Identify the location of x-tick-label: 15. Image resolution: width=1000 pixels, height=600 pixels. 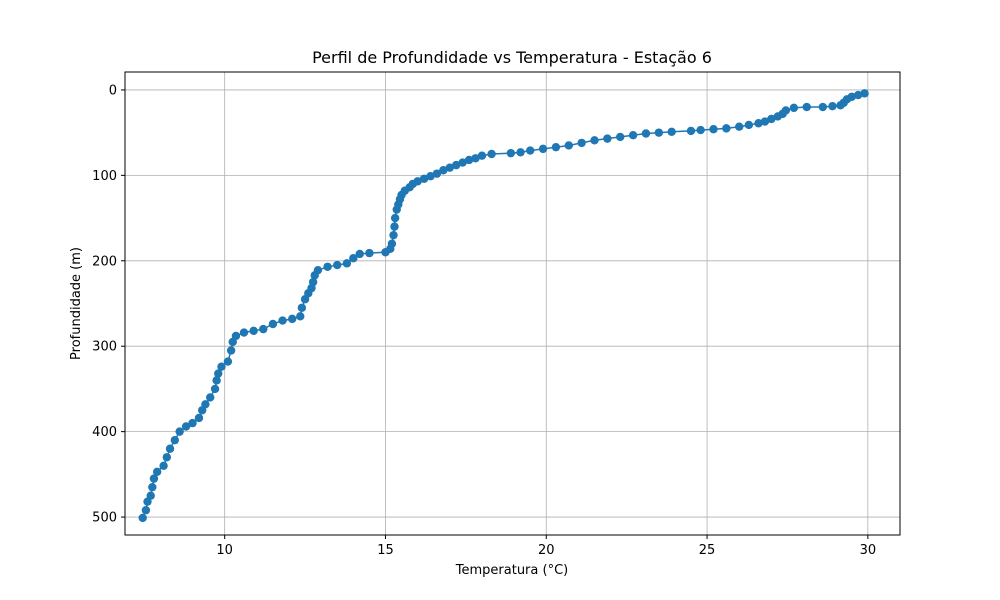
(385, 550).